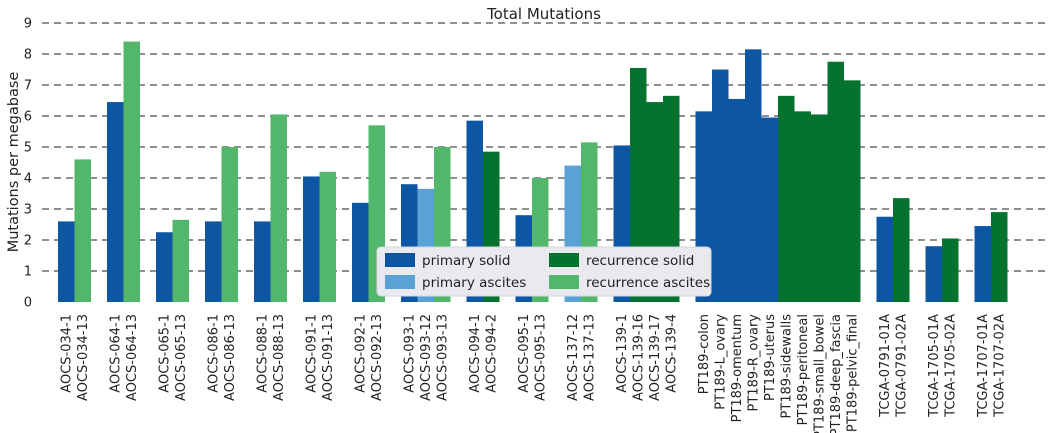 The height and width of the screenshot is (433, 1054). What do you see at coordinates (934, 366) in the screenshot?
I see `x-tick-label: TCGA-1705-01A` at bounding box center [934, 366].